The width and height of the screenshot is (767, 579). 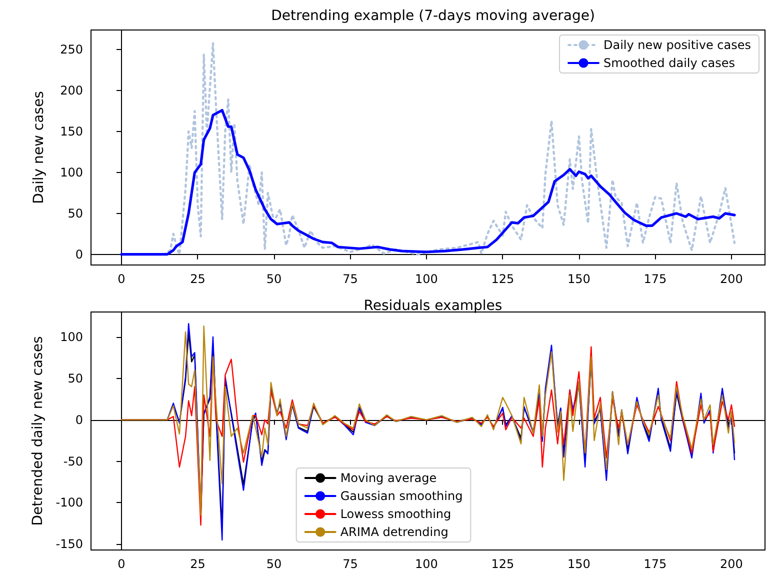 What do you see at coordinates (396, 514) in the screenshot?
I see `legend-label: Lowess smoothing` at bounding box center [396, 514].